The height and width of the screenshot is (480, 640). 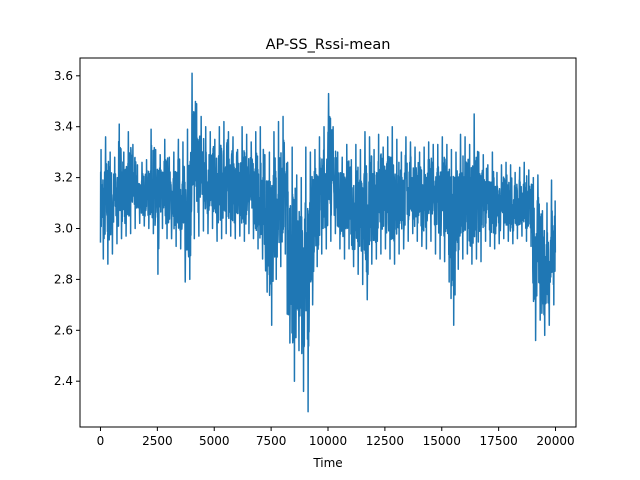 What do you see at coordinates (63, 229) in the screenshot?
I see `y-tick-label: 3.0` at bounding box center [63, 229].